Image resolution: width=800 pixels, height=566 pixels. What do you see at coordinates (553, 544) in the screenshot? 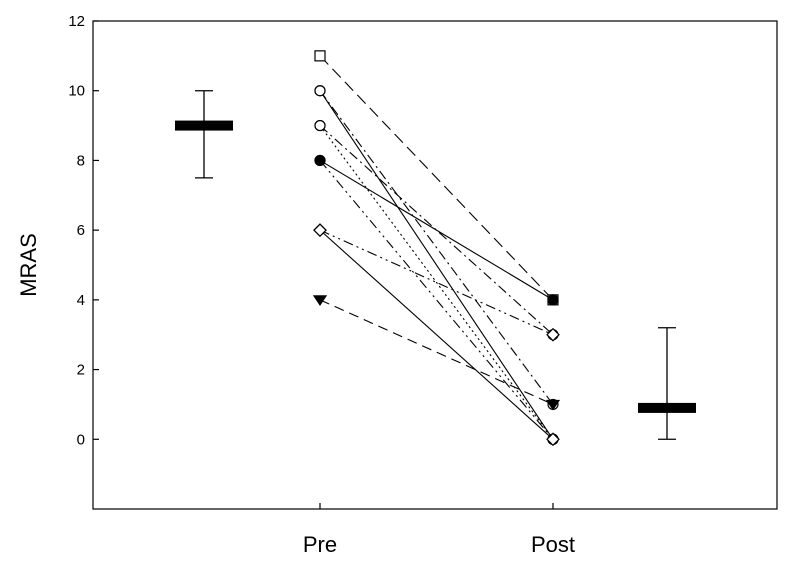
I see `x-category-label: Post` at bounding box center [553, 544].